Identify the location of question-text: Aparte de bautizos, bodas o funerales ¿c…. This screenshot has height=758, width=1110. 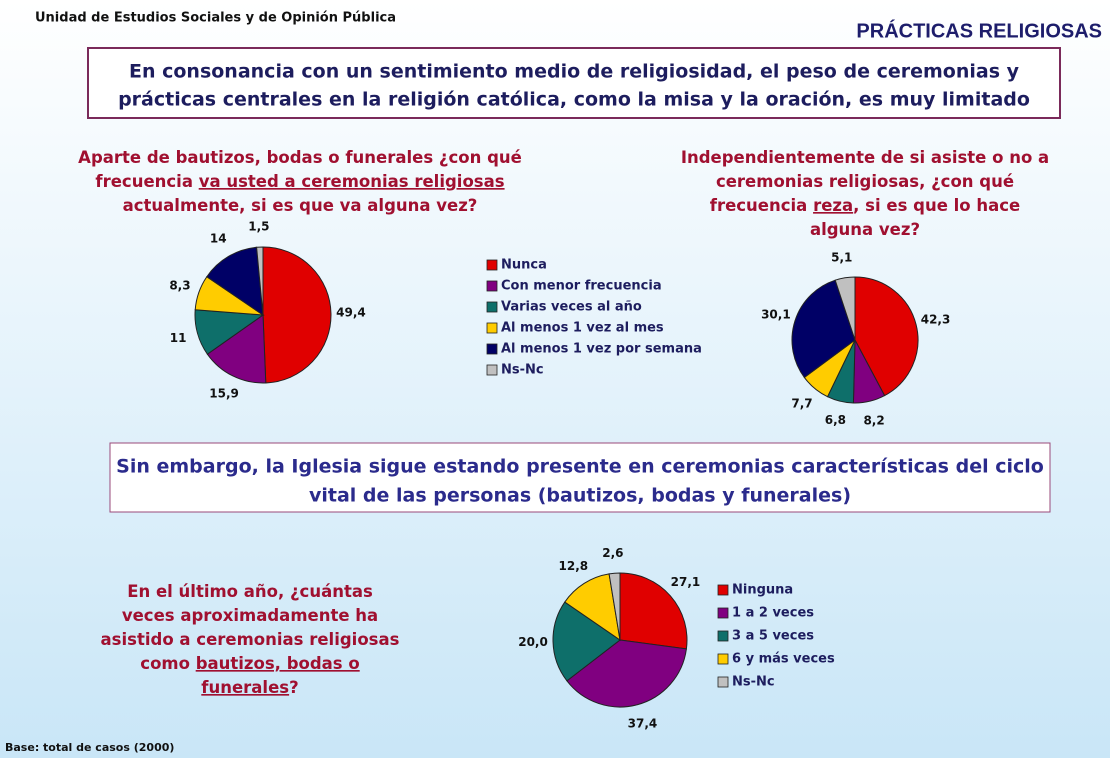
(300, 157).